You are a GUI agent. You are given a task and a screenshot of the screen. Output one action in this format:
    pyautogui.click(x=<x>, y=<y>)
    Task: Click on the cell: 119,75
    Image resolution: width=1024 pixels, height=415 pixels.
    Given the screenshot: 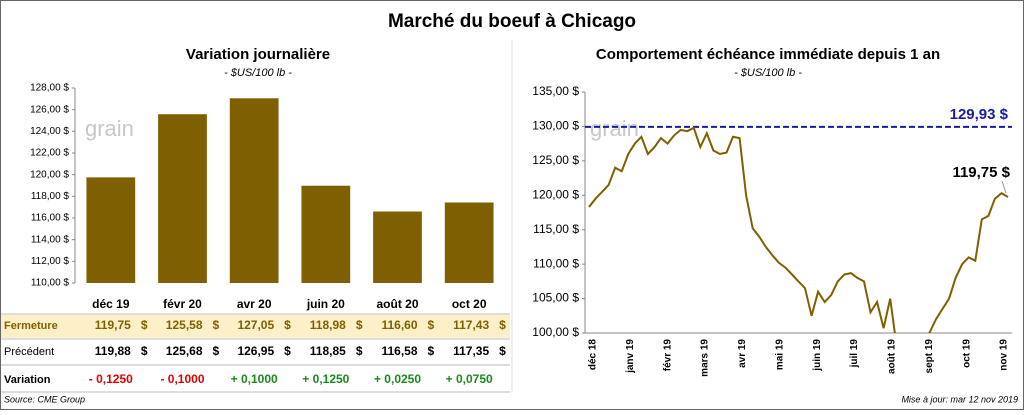 What is the action you would take?
    pyautogui.click(x=113, y=325)
    